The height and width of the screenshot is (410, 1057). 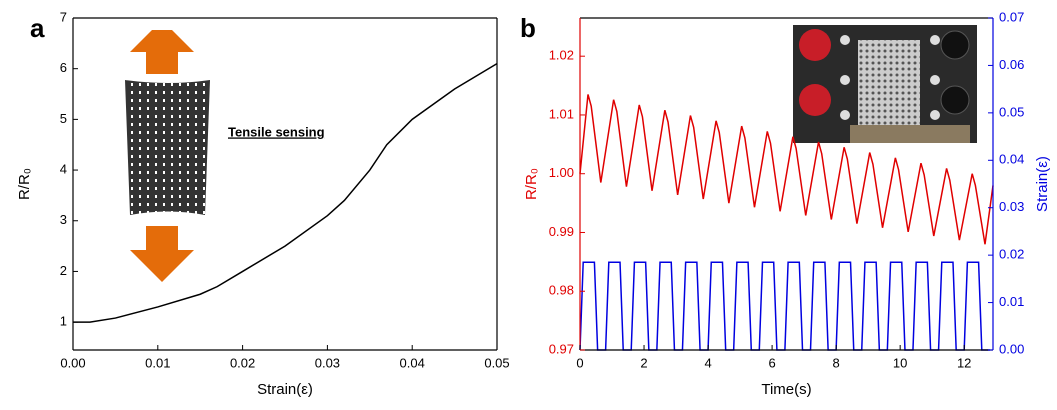 I want to click on x-tick-label: 0.04, so click(x=412, y=362).